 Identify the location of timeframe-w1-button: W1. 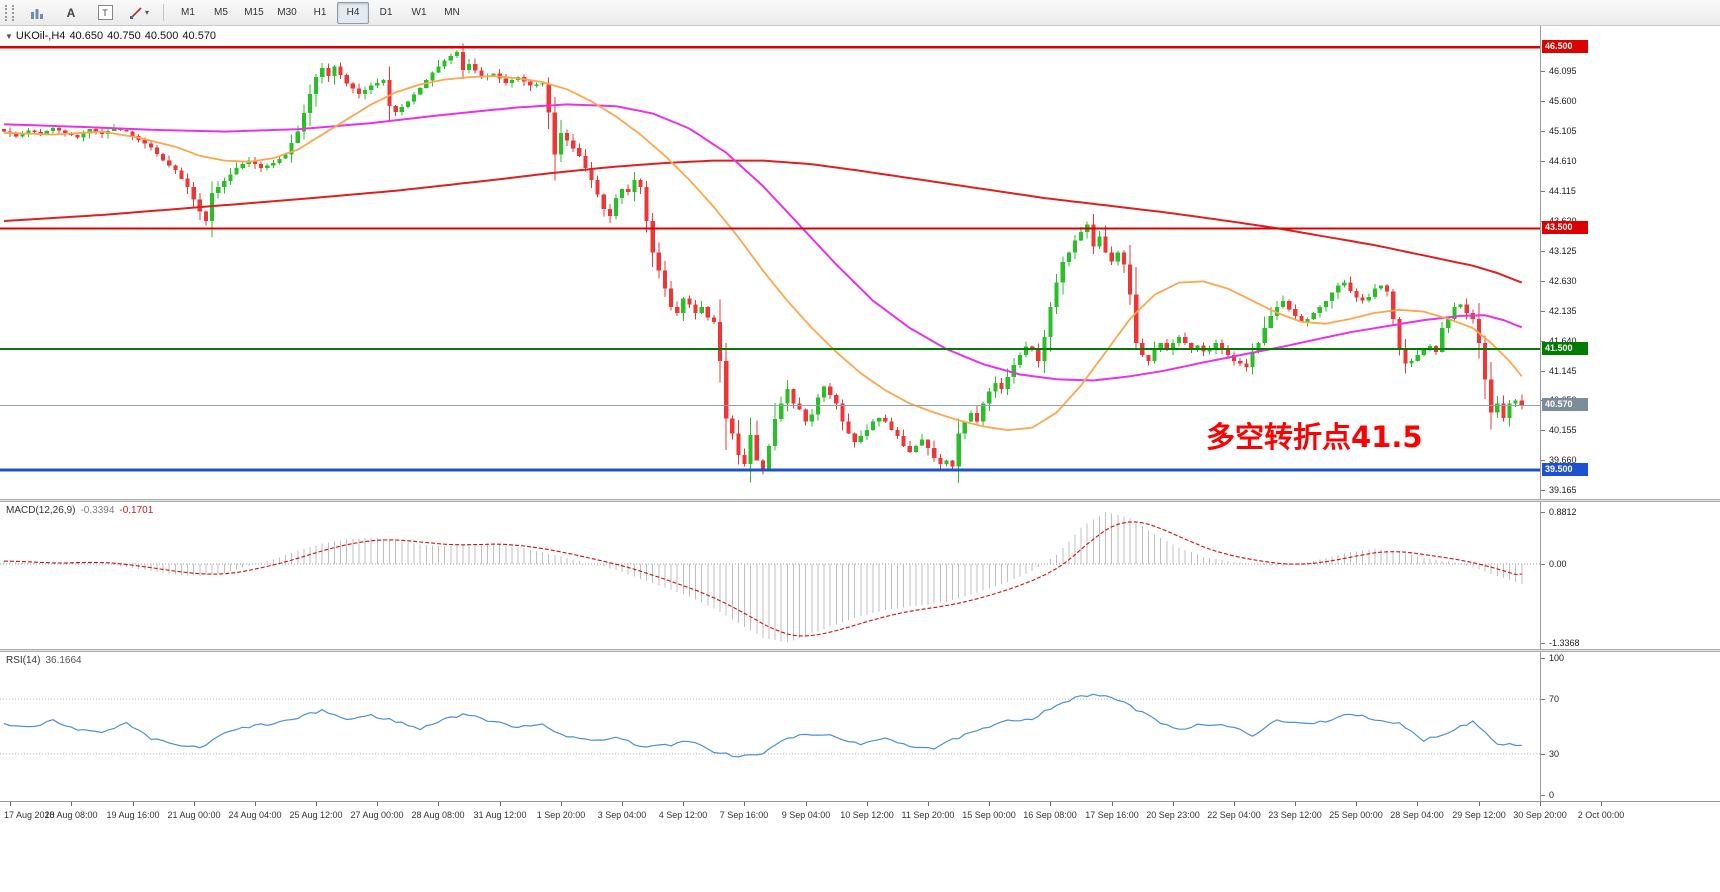
(419, 12).